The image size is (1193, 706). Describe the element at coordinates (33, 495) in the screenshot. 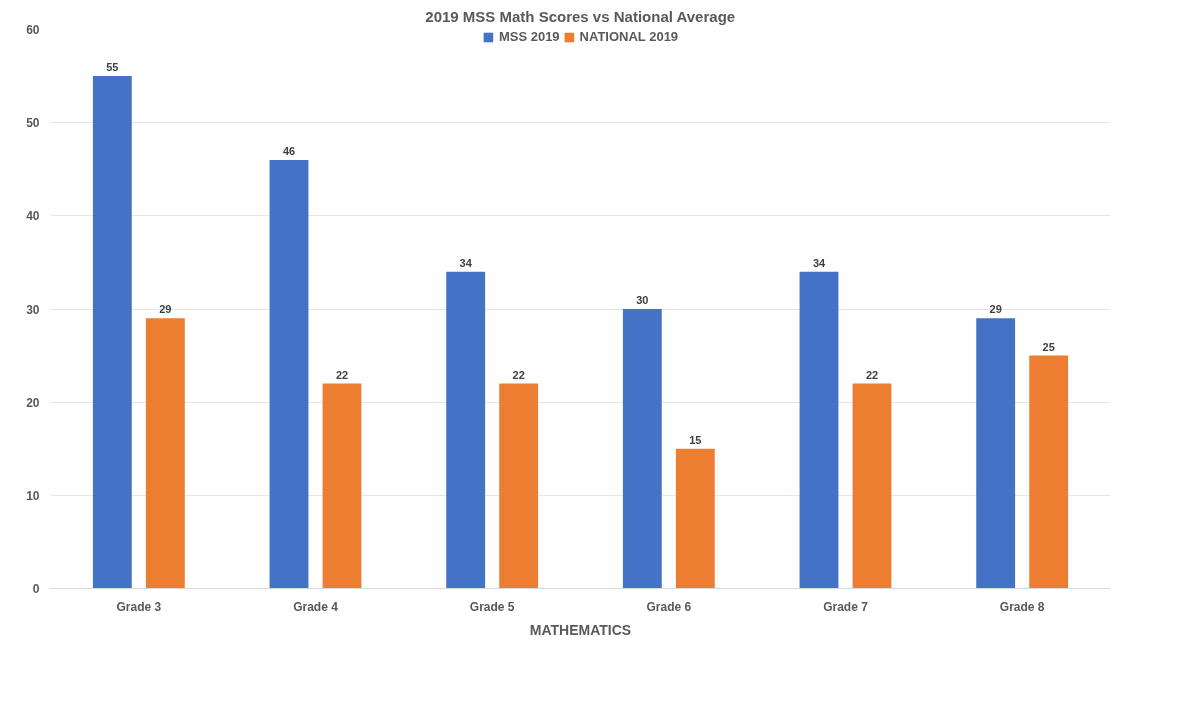

I see `y-tick-label: 10` at that location.